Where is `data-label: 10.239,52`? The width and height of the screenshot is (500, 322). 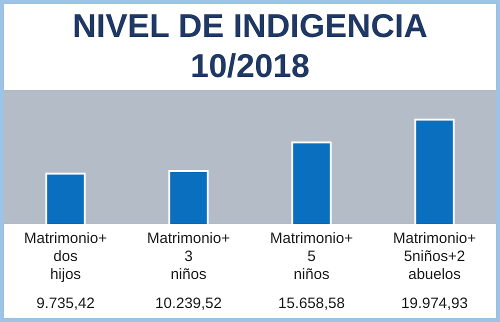 data-label: 10.239,52 is located at coordinates (188, 303).